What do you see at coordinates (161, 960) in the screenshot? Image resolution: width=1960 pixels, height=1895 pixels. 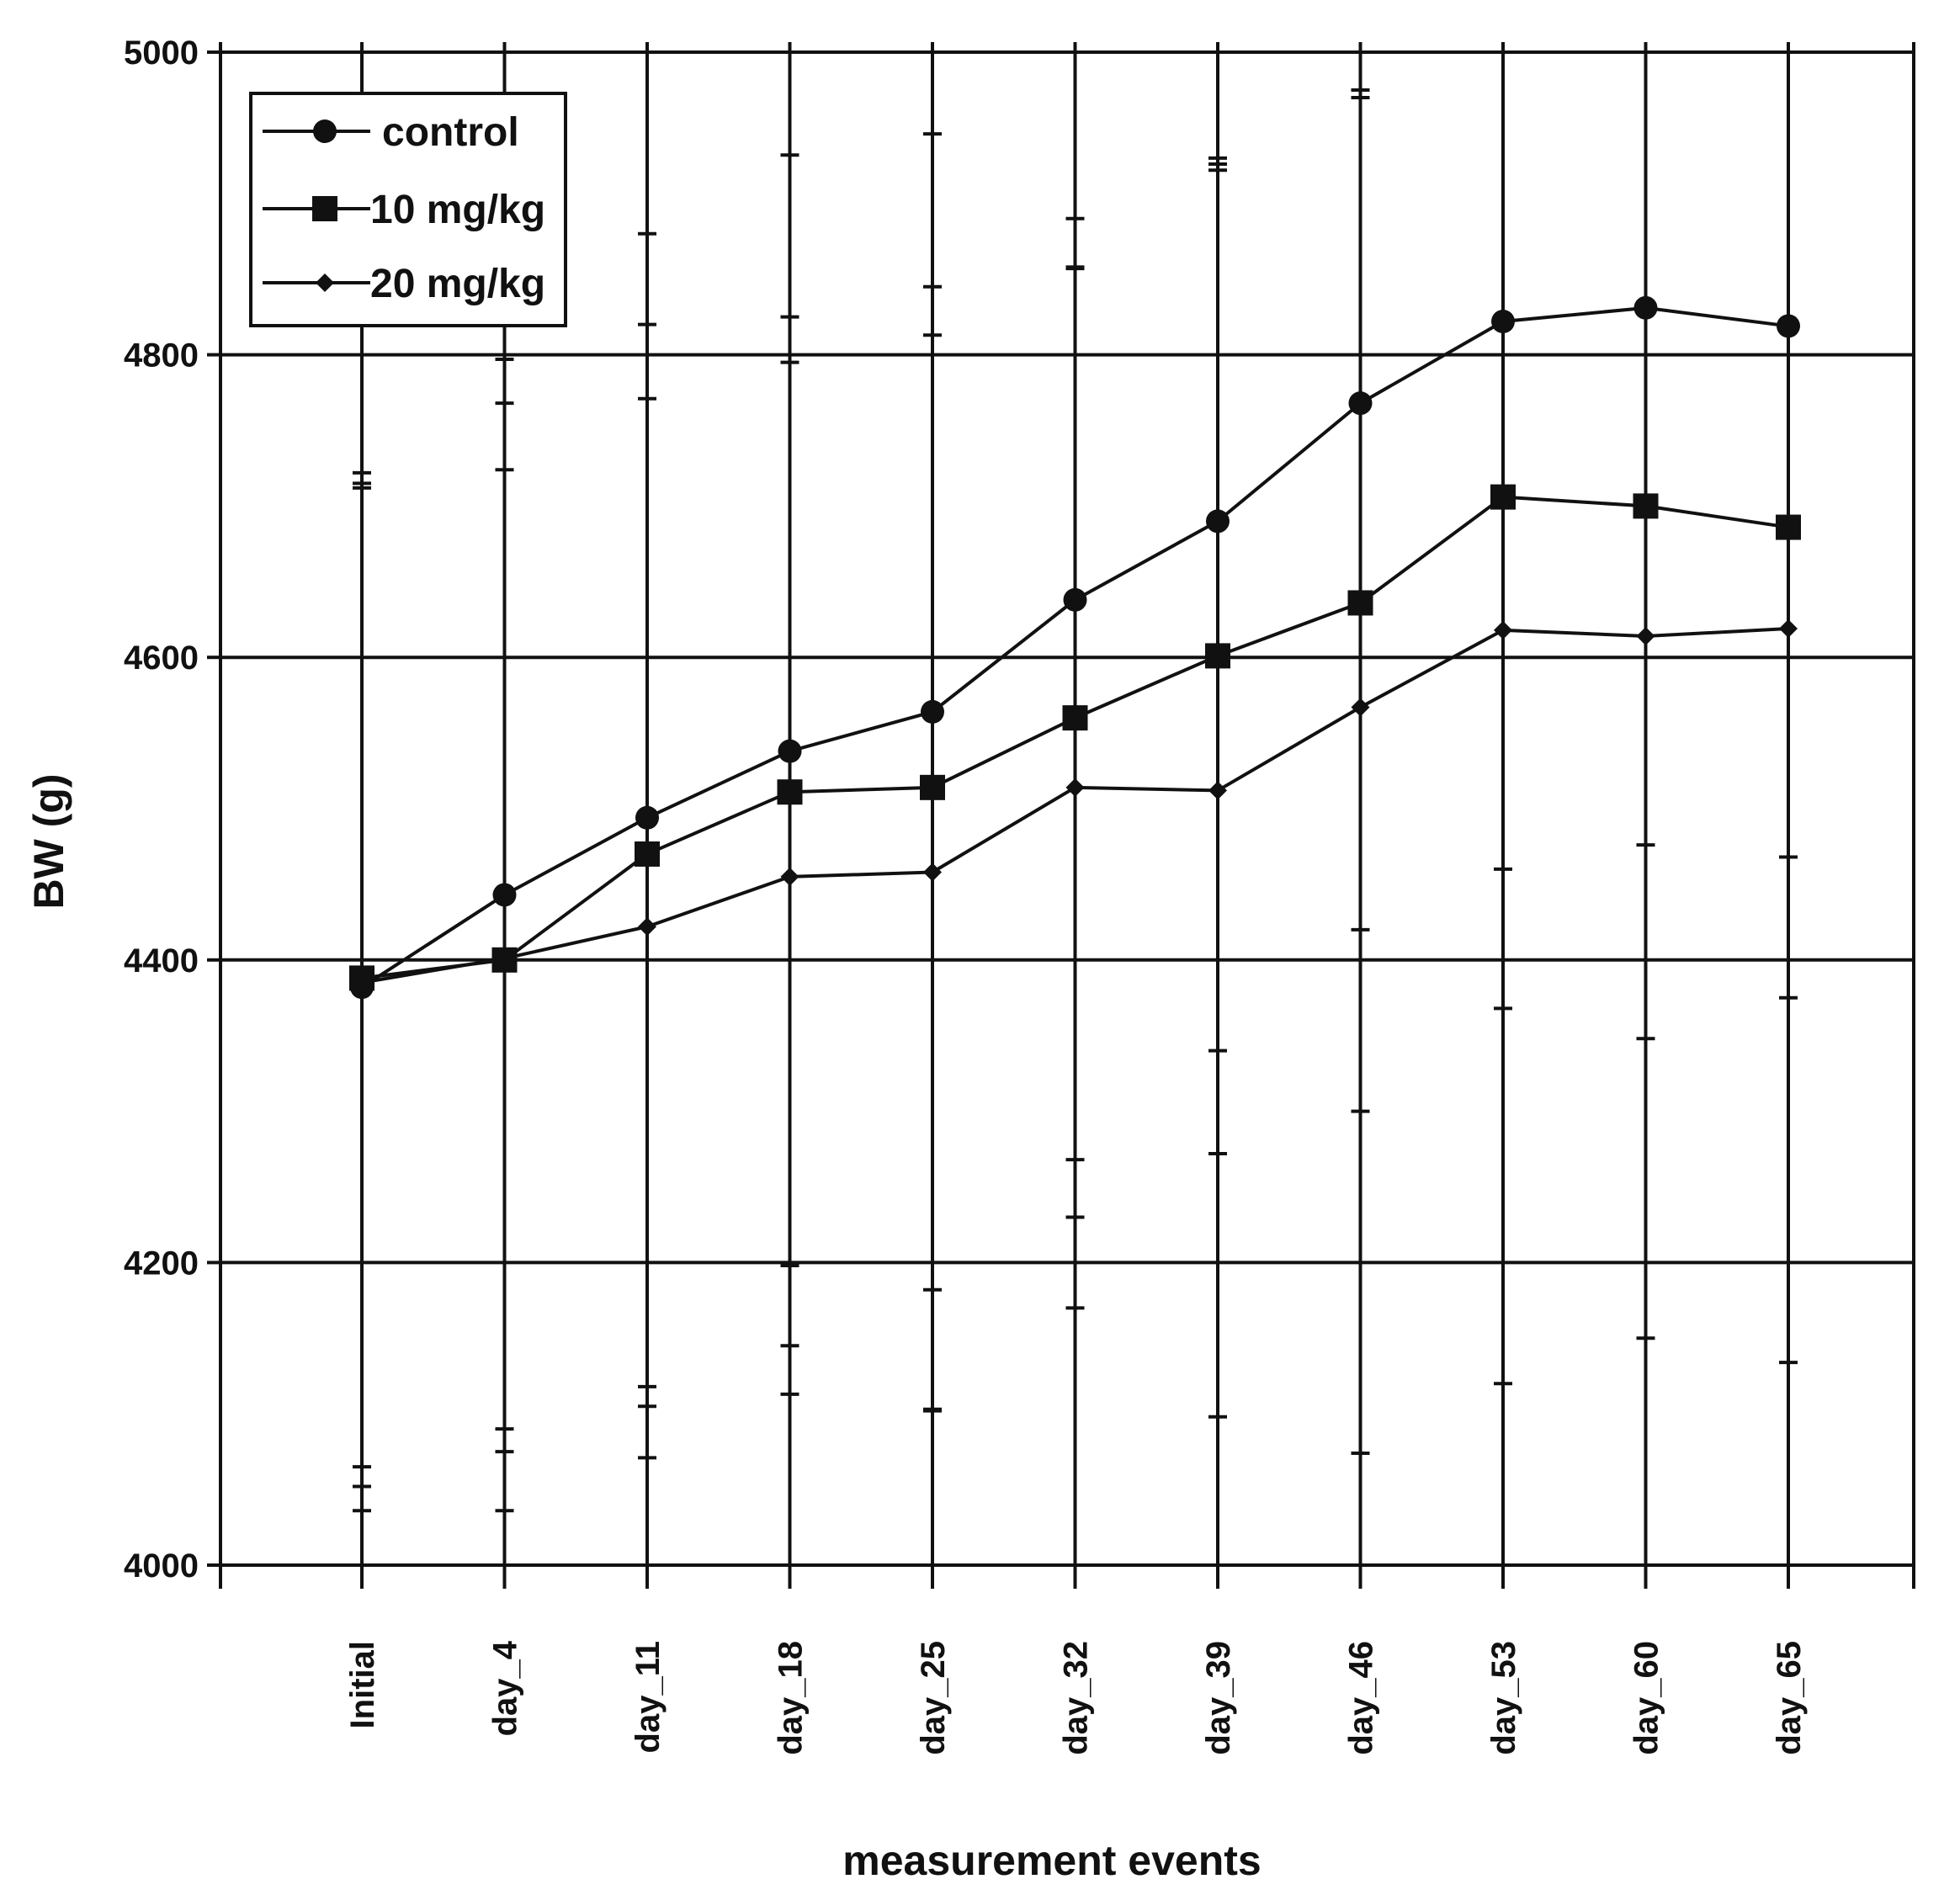 I see `y-tick-label: 4400` at bounding box center [161, 960].